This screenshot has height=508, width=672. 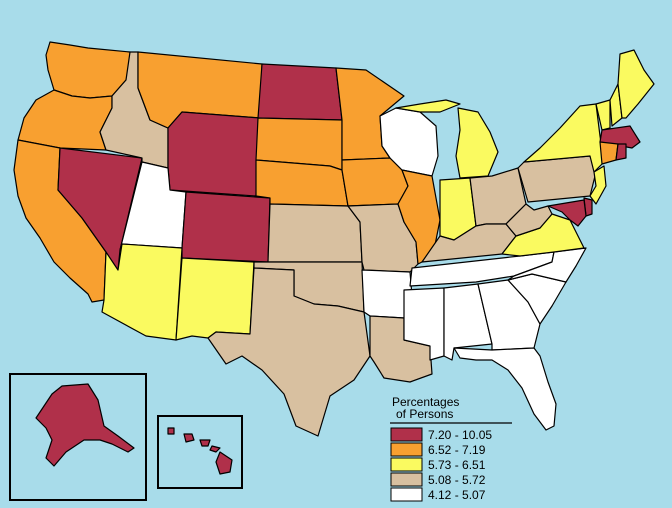 What do you see at coordinates (505, 389) in the screenshot?
I see `state-fl` at bounding box center [505, 389].